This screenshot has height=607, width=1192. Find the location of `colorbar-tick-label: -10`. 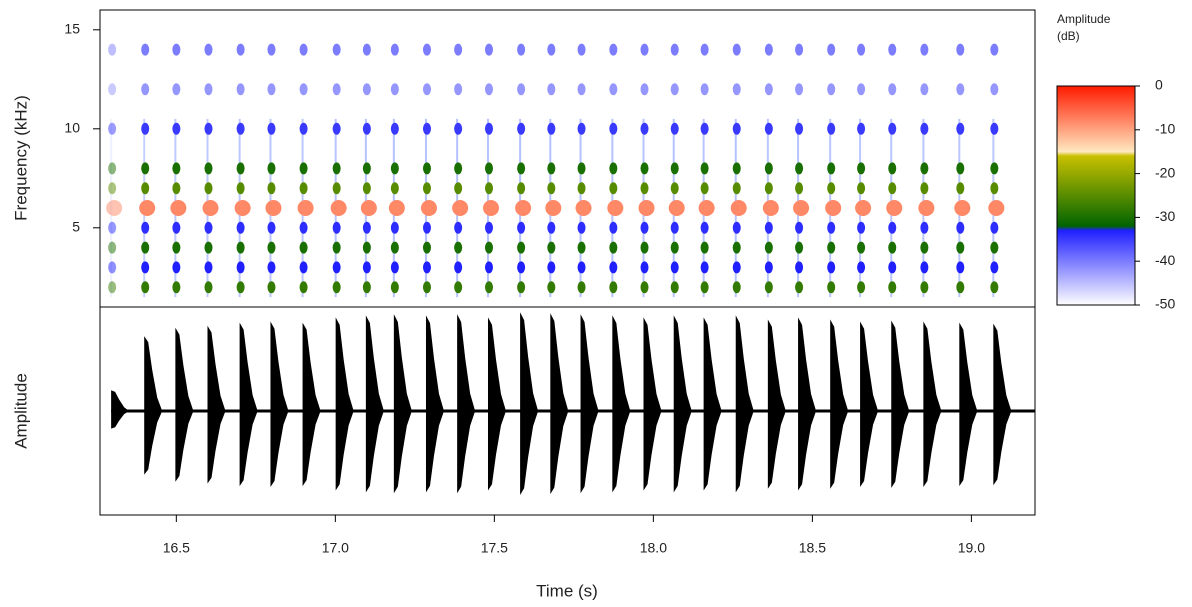

colorbar-tick-label: -10 is located at coordinates (1165, 129).